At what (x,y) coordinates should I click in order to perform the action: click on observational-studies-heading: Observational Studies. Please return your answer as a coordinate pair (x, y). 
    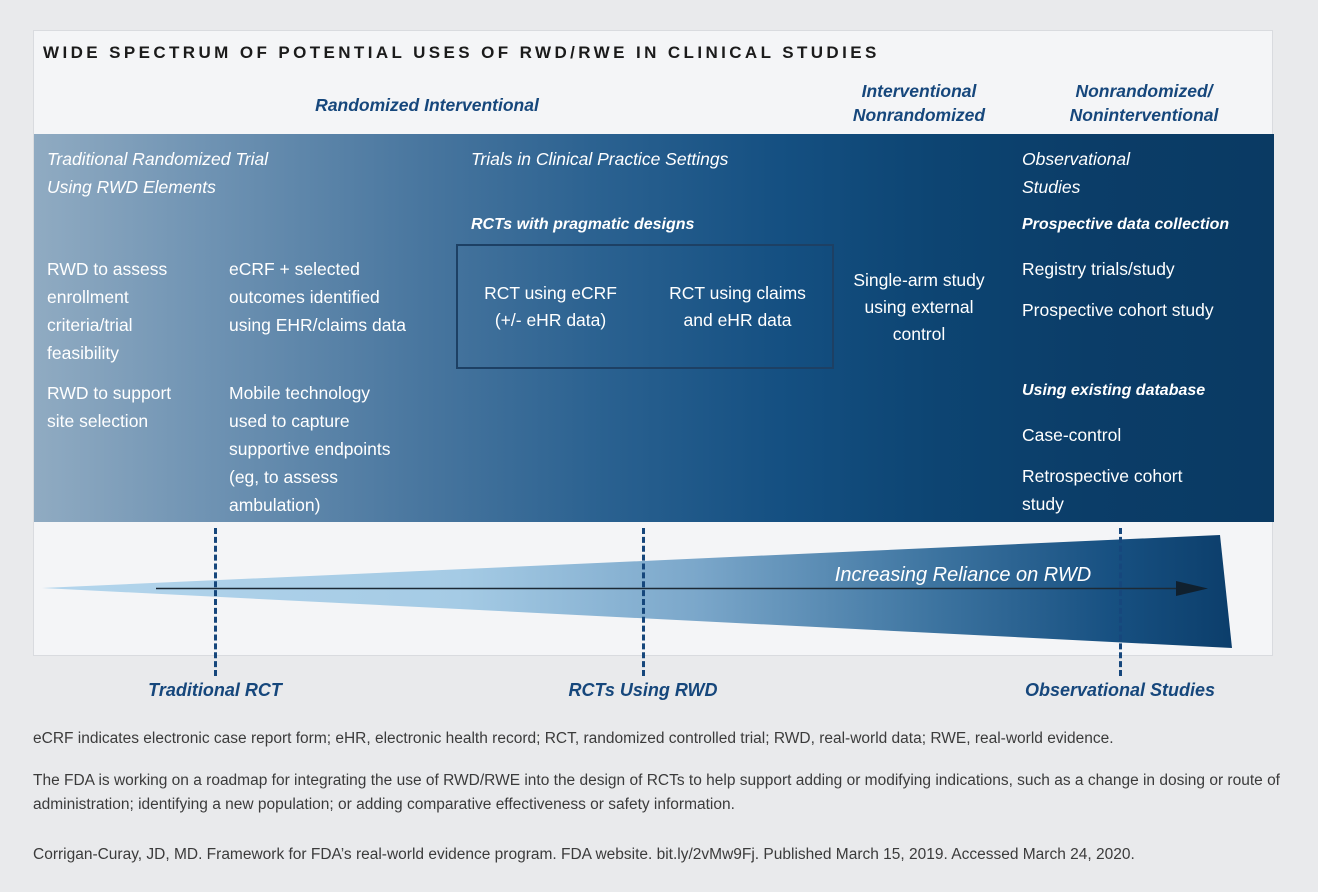
    Looking at the image, I should click on (1076, 173).